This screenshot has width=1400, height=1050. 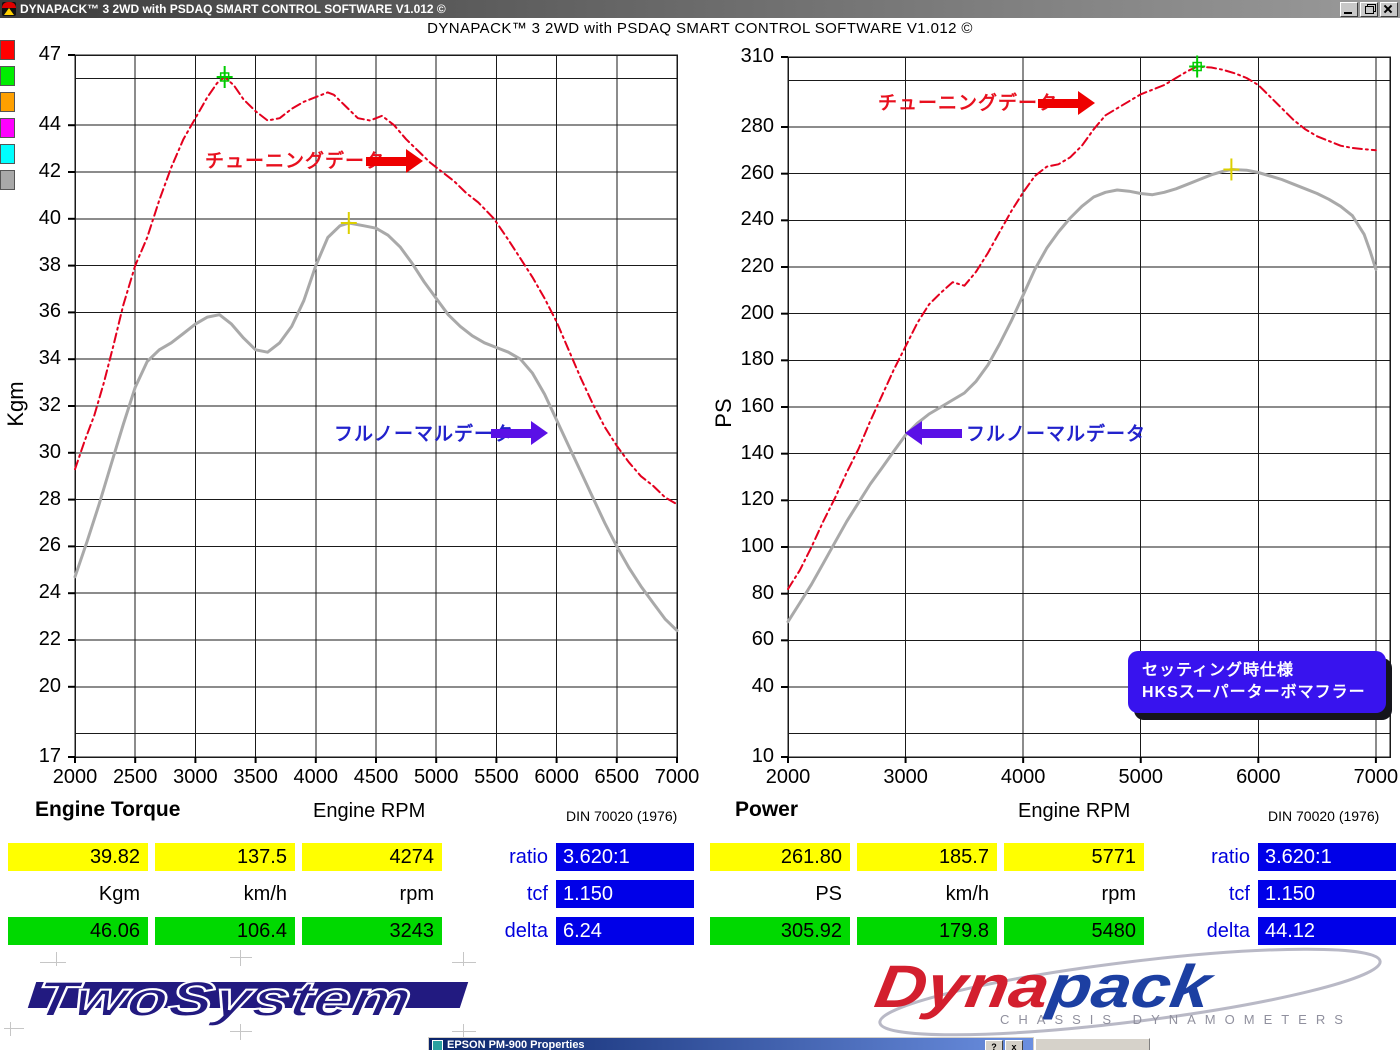 I want to click on close-button, so click(x=1389, y=9).